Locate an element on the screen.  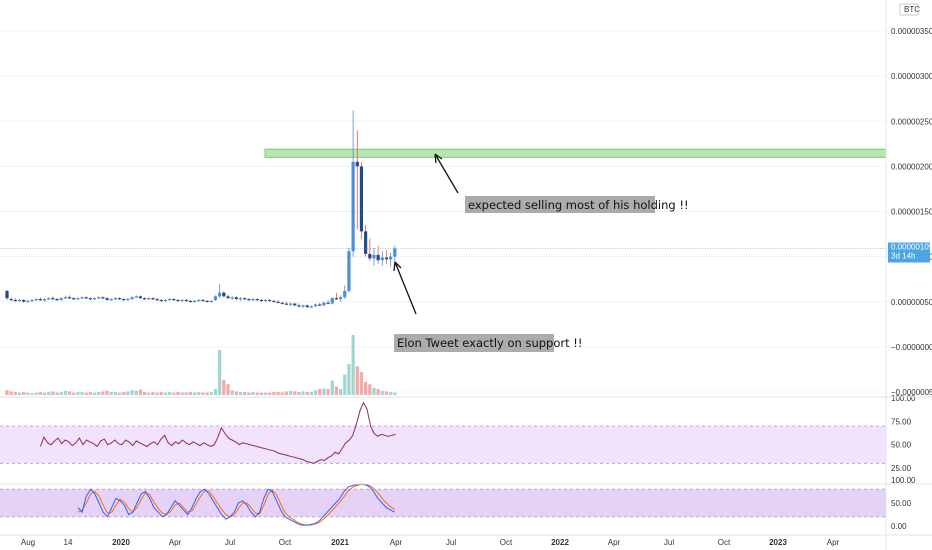
price-tick-label: −0.00000000 is located at coordinates (911, 347).